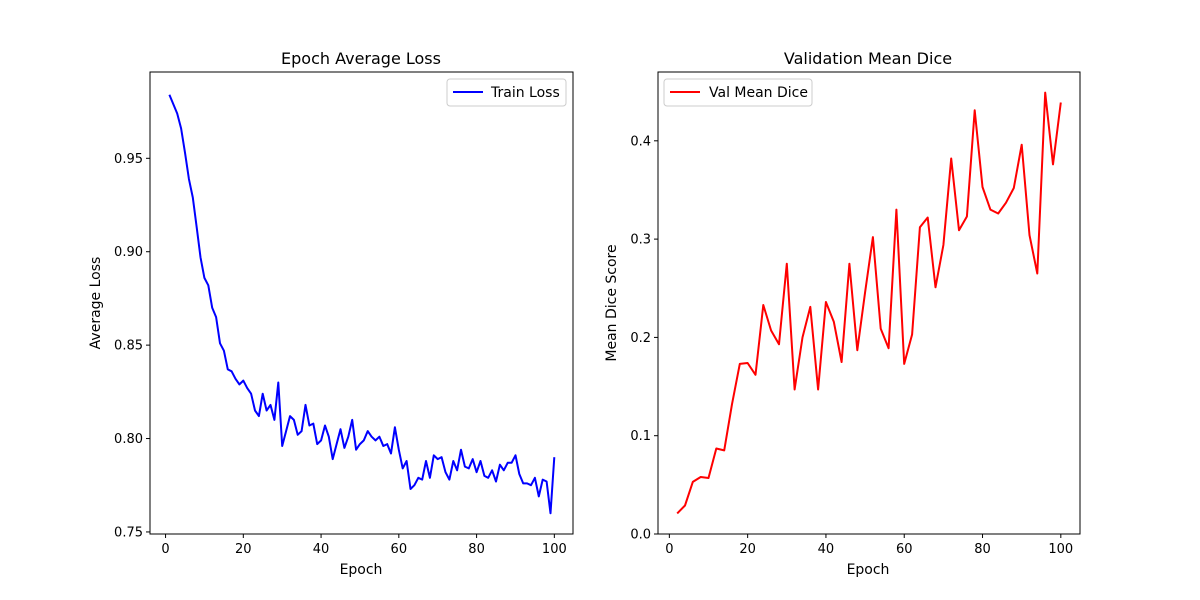 Image resolution: width=1200 pixels, height=600 pixels. What do you see at coordinates (640, 535) in the screenshot?
I see `y-tick-label: 0.0` at bounding box center [640, 535].